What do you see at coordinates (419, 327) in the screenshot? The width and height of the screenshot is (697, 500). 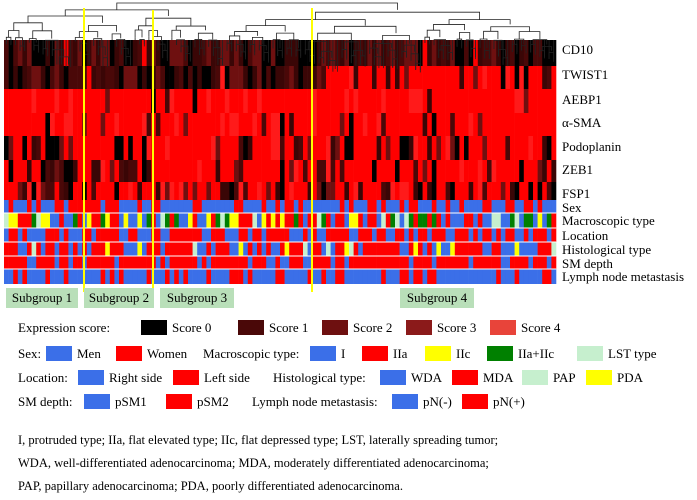 I see `swatch-score3` at bounding box center [419, 327].